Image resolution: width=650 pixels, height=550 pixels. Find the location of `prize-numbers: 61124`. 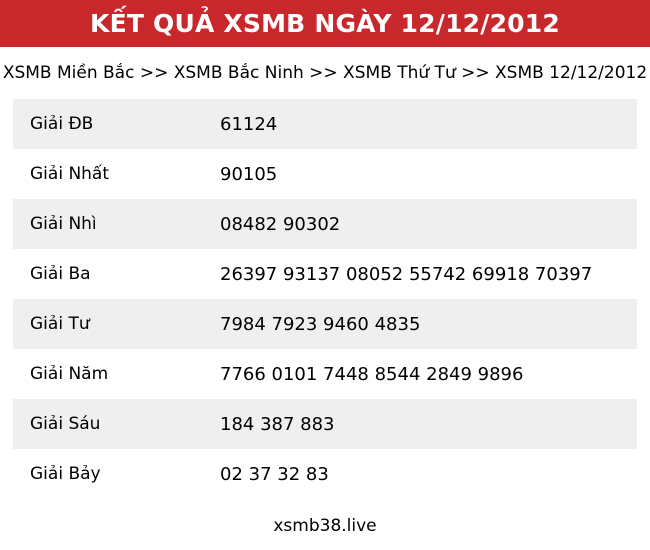

prize-numbers: 61124 is located at coordinates (249, 124).